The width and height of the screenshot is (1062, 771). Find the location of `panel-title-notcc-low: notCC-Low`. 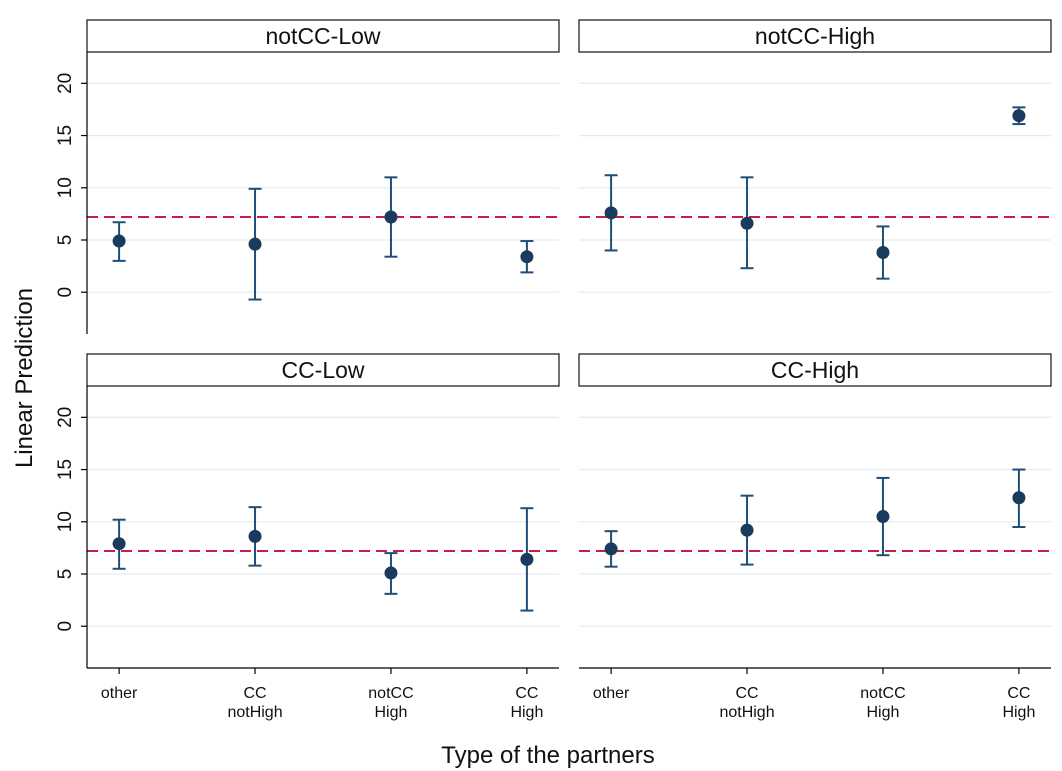

panel-title-notcc-low: notCC-Low is located at coordinates (322, 36).